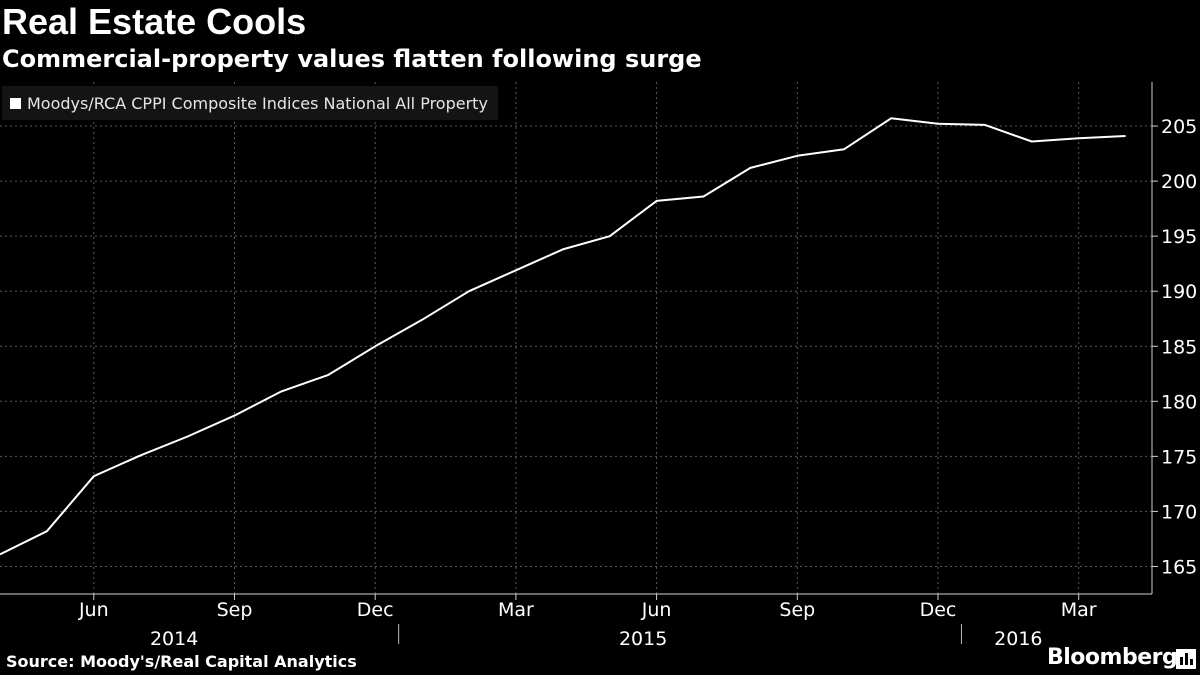 This screenshot has width=1200, height=675. What do you see at coordinates (1179, 292) in the screenshot?
I see `y-tick-label: 190` at bounding box center [1179, 292].